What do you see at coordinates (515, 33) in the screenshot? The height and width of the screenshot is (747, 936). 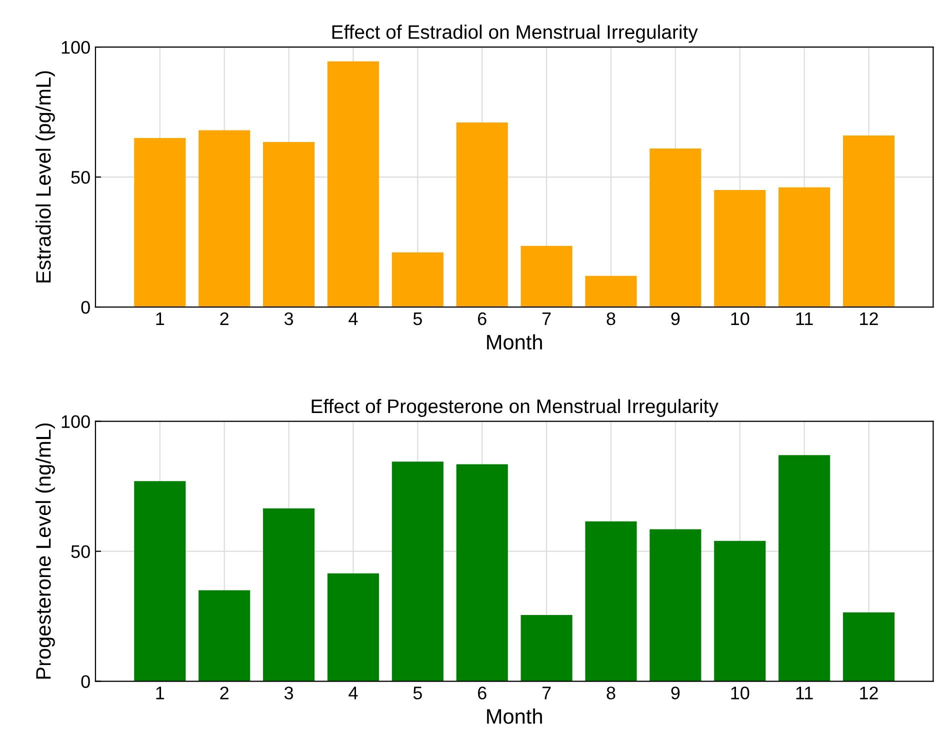 I see `chart-title: Effect of Estradiol on Menstrual Irregularity` at bounding box center [515, 33].